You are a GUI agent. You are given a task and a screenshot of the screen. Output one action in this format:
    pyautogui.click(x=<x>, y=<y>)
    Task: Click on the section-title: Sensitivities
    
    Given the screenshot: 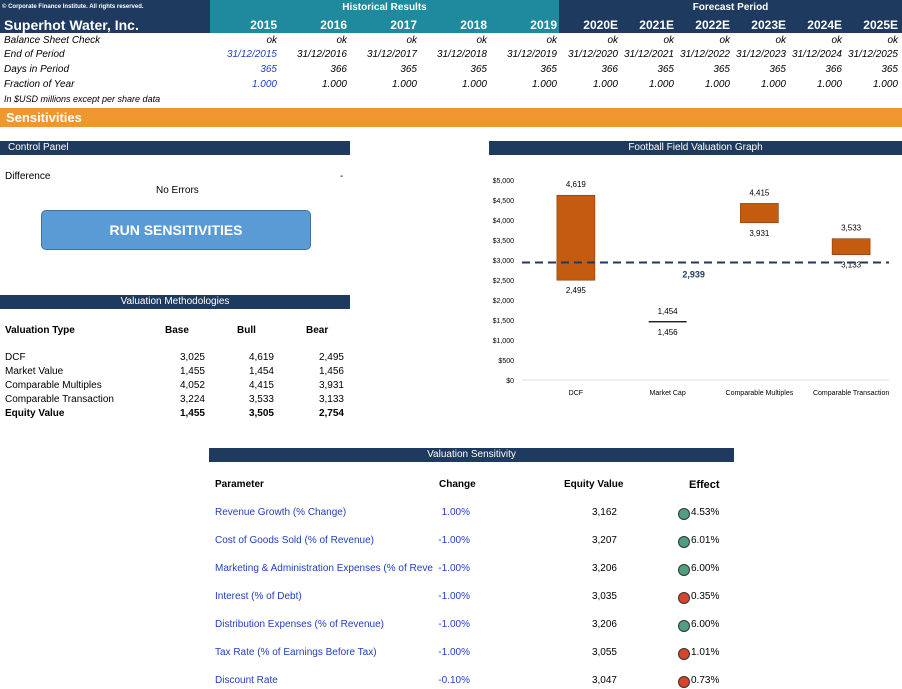 What is the action you would take?
    pyautogui.click(x=44, y=117)
    